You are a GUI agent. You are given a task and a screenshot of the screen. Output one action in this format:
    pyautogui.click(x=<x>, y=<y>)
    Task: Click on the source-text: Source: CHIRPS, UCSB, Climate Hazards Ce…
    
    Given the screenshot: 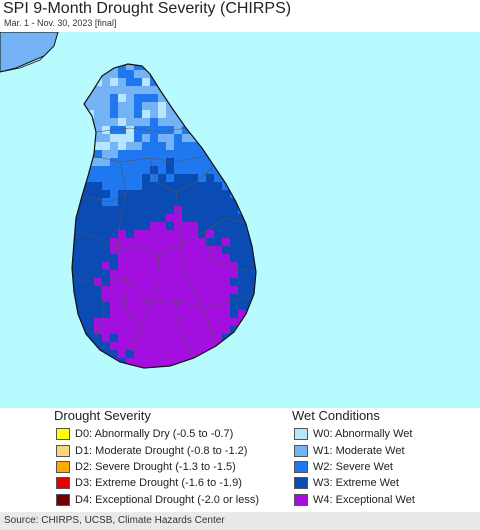 What is the action you would take?
    pyautogui.click(x=114, y=520)
    